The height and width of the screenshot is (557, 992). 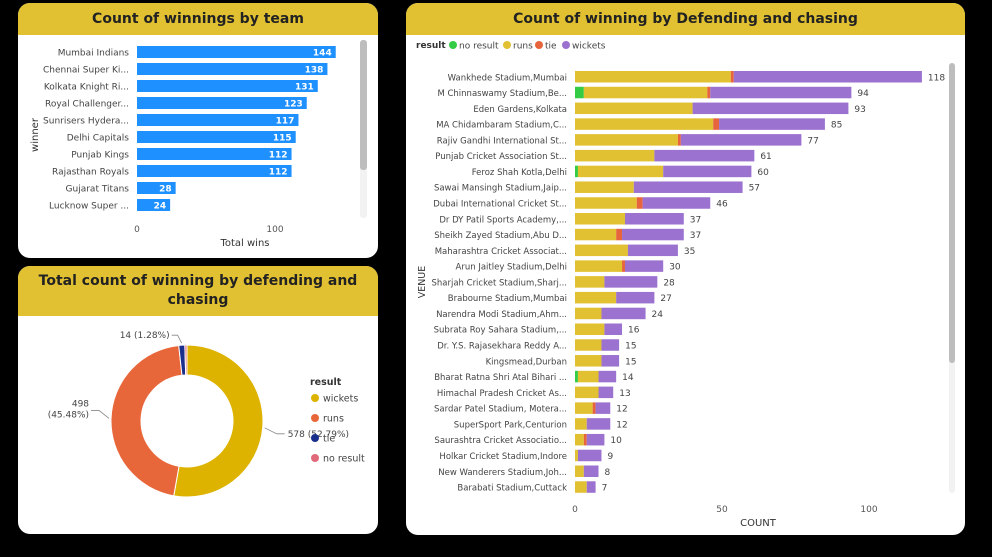 What do you see at coordinates (137, 230) in the screenshot?
I see `team-x-tick: 0` at bounding box center [137, 230].